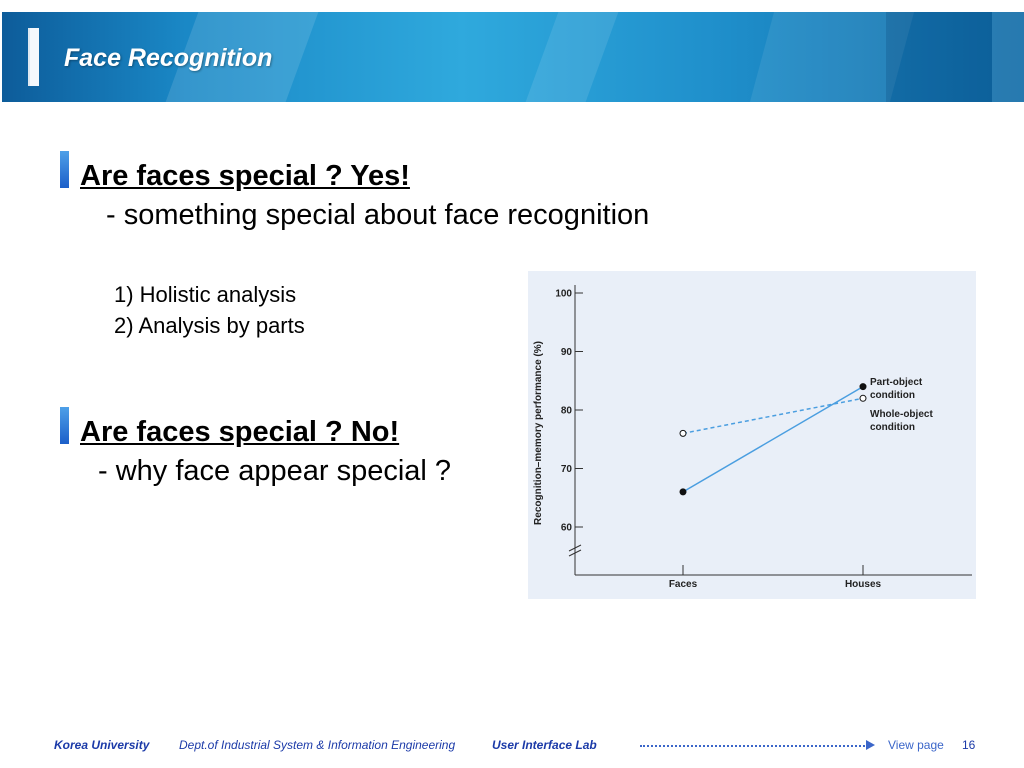 Image resolution: width=1024 pixels, height=768 pixels. What do you see at coordinates (513, 57) in the screenshot?
I see `slide-header` at bounding box center [513, 57].